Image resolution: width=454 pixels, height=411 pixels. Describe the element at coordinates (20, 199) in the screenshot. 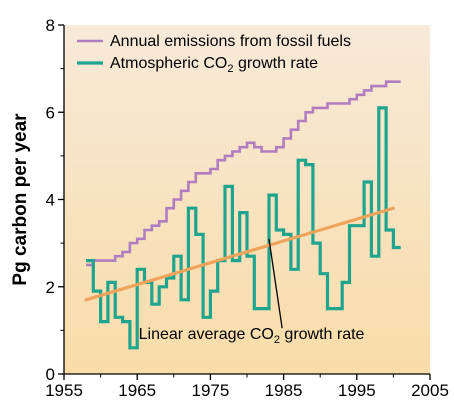

I see `y-axis-label: Pg carbon per year` at that location.